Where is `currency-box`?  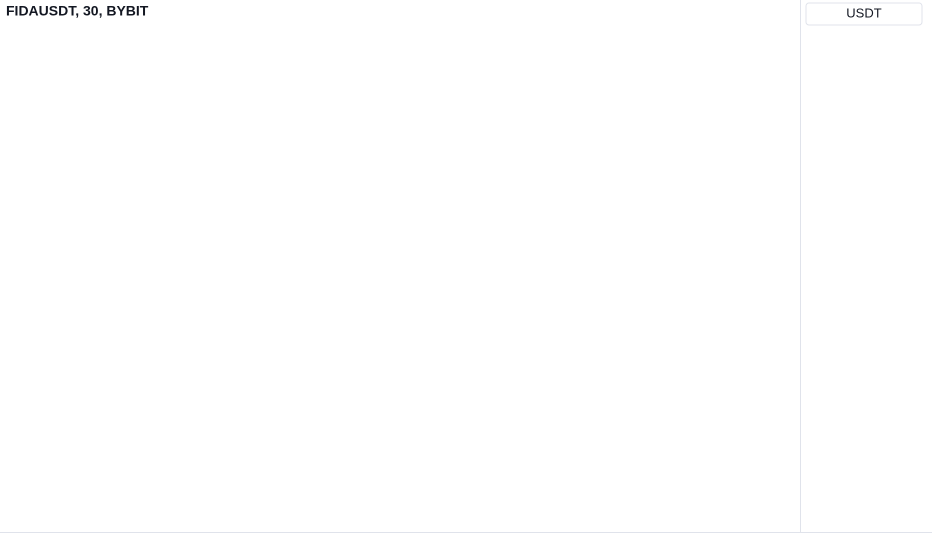
currency-box is located at coordinates (864, 14).